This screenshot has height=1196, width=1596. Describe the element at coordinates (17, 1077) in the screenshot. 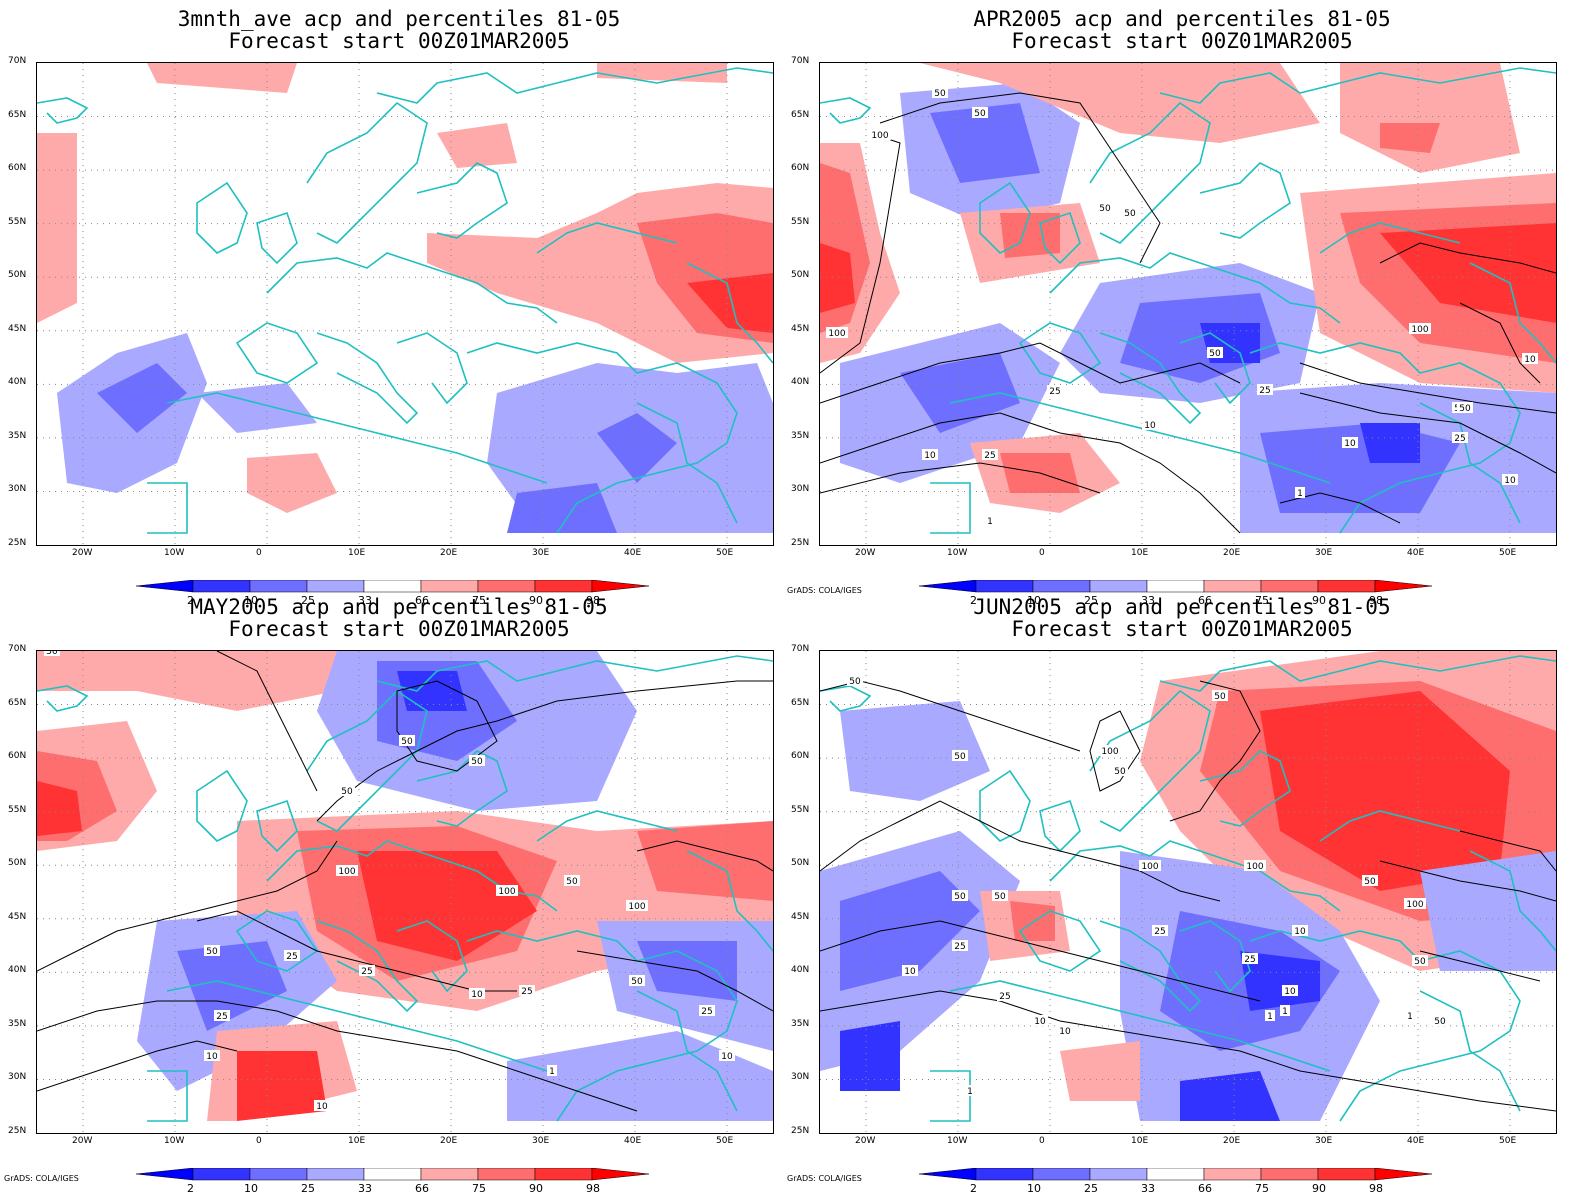

I see `latitude-tick-label: 30N` at that location.